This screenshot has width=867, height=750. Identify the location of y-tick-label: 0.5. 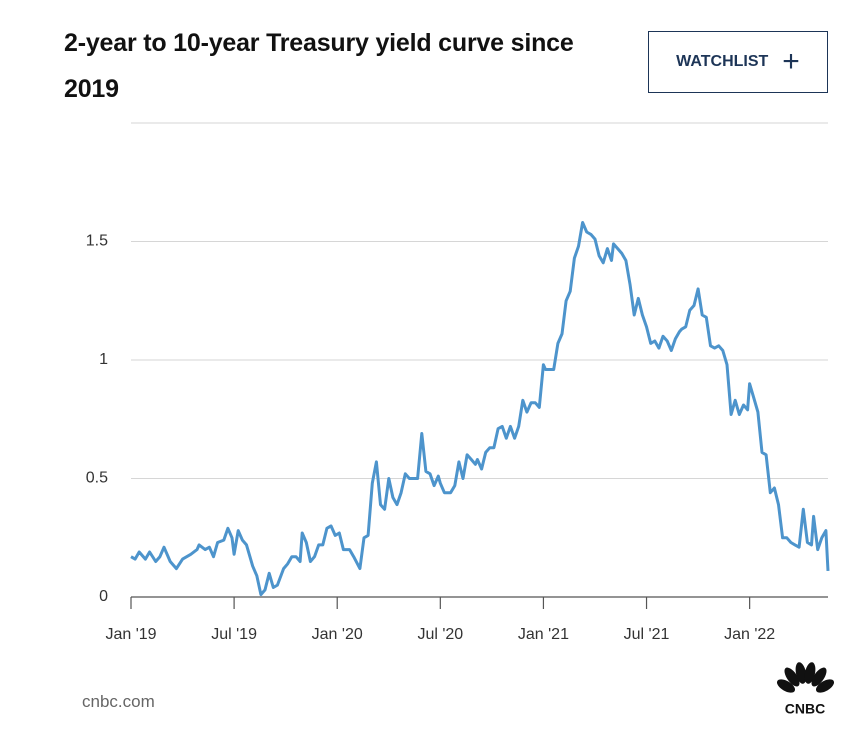
(97, 478).